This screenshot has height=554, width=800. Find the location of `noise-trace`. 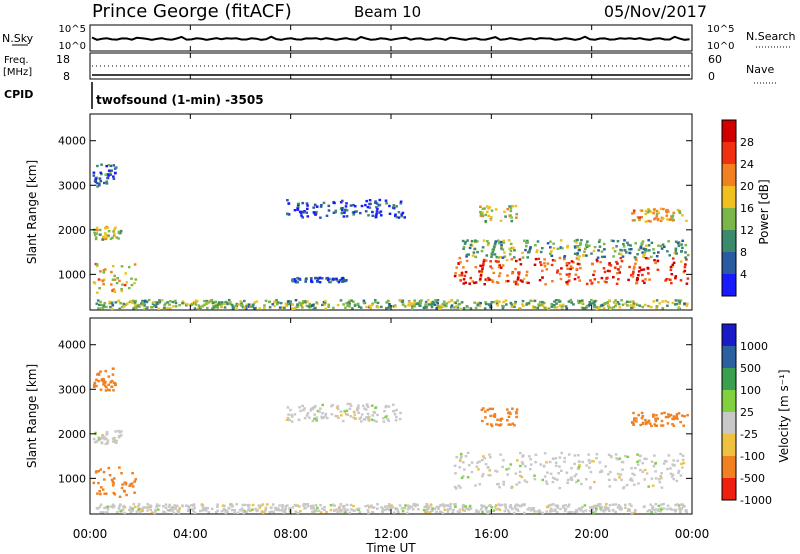

noise-trace is located at coordinates (390, 38).